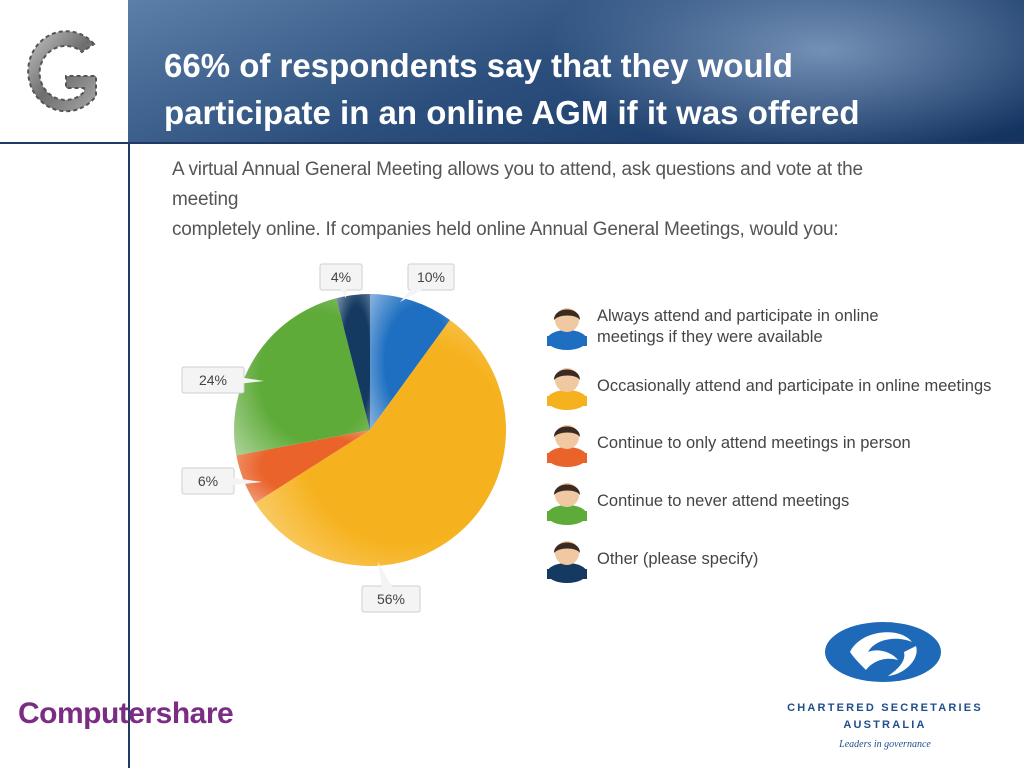 Image resolution: width=1024 pixels, height=768 pixels. I want to click on cs-tagline: Leaders in governance, so click(885, 744).